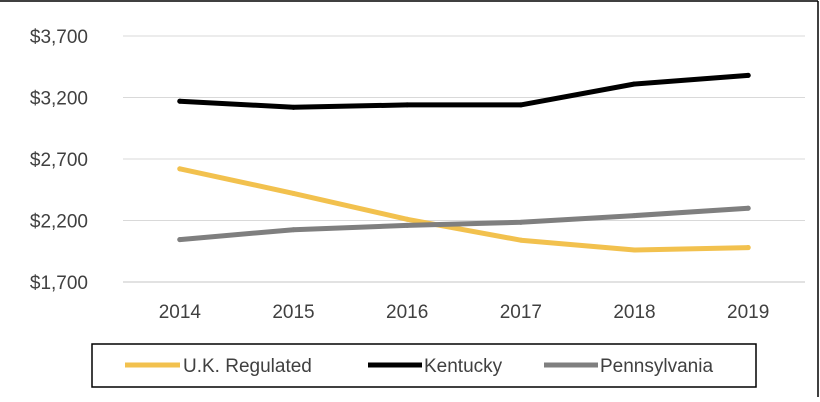 The image size is (820, 402). What do you see at coordinates (463, 366) in the screenshot?
I see `legend-label-kentucky: Kentucky` at bounding box center [463, 366].